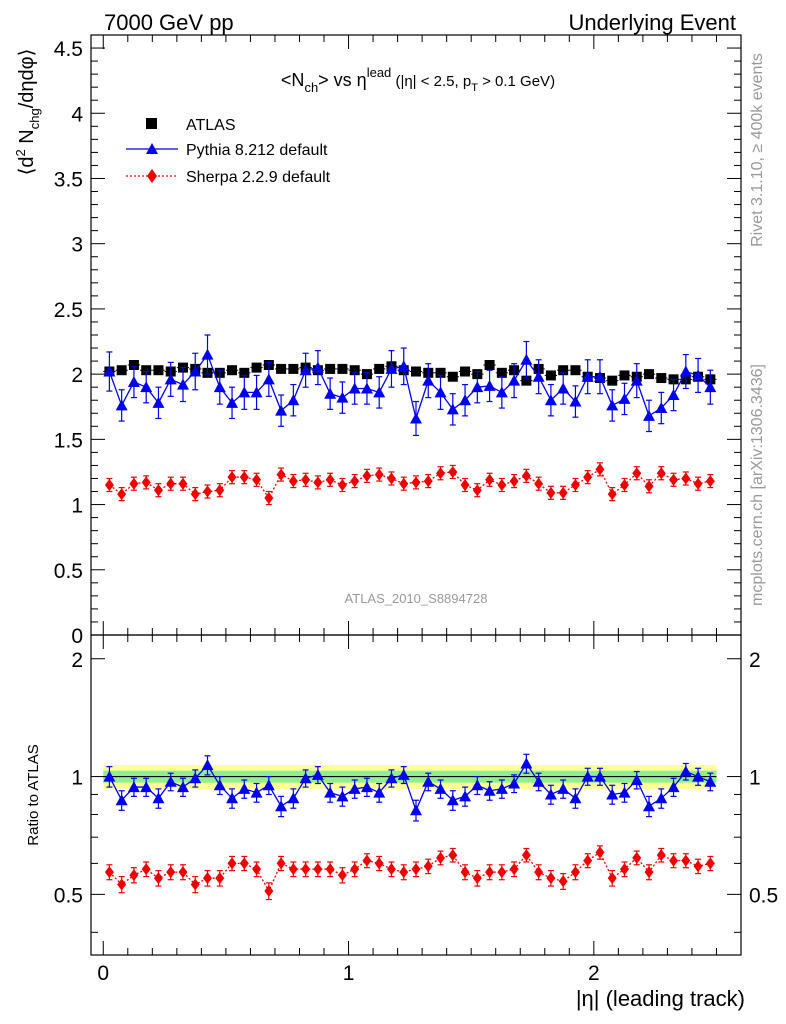  What do you see at coordinates (755, 660) in the screenshot?
I see `ratio-ytick-label-right: 2` at bounding box center [755, 660].